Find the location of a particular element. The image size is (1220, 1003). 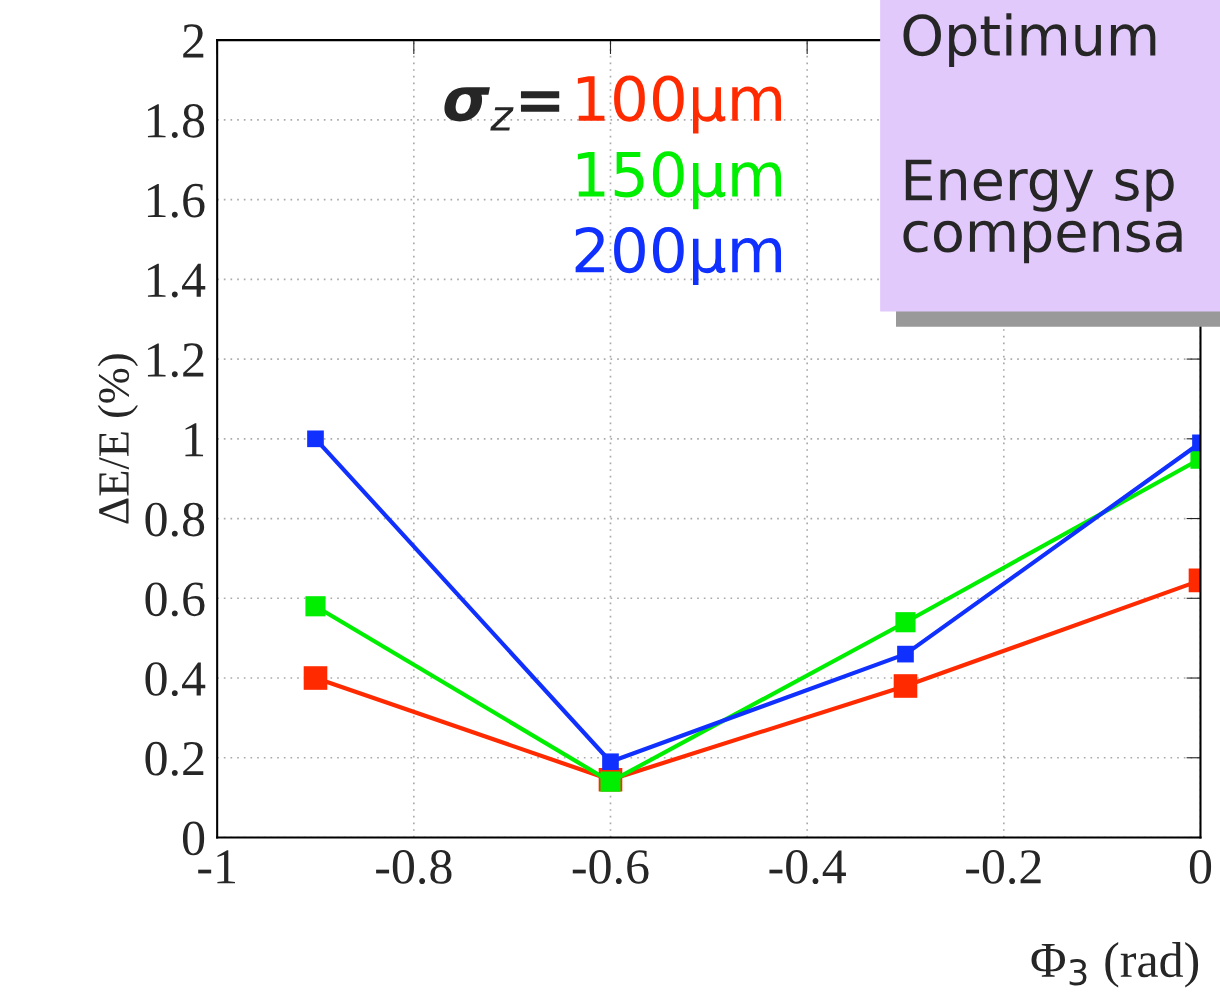

annotation: Optimum is located at coordinates (1029, 40).